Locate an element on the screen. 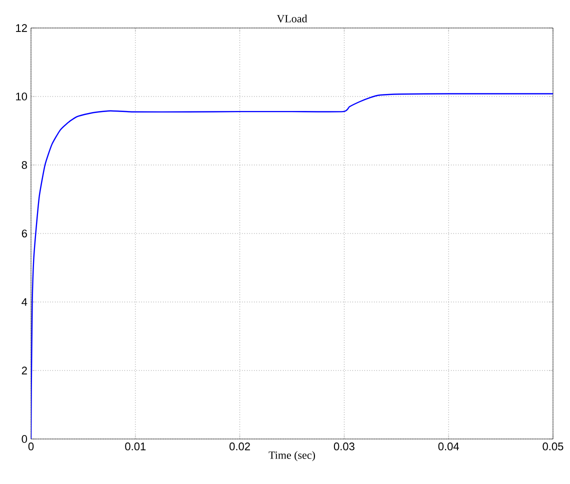 The width and height of the screenshot is (570, 484). y-tick-label: 12 is located at coordinates (21, 28).